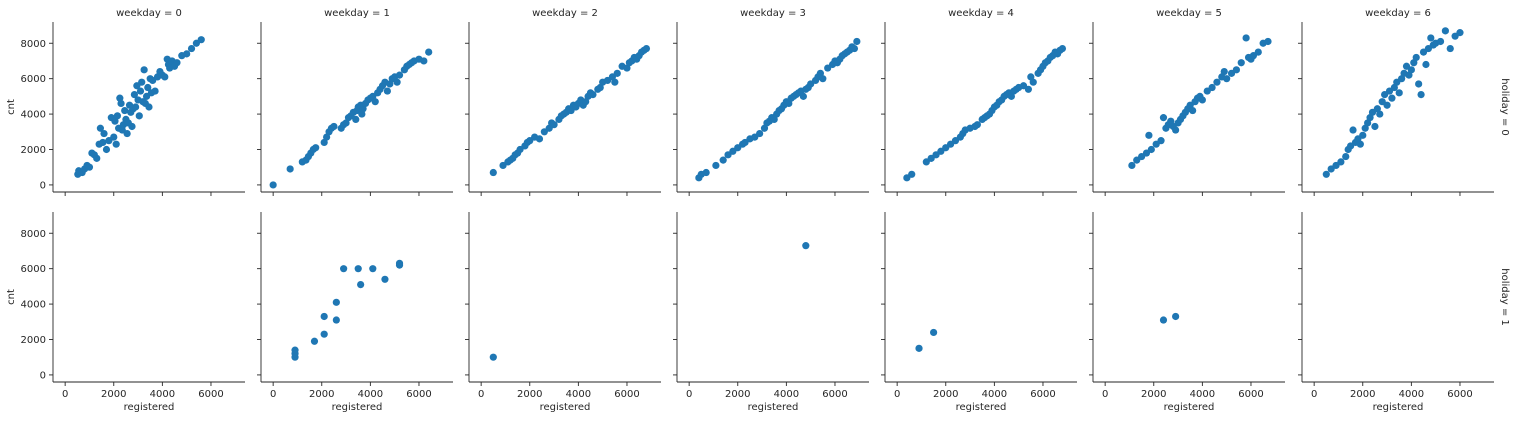 The height and width of the screenshot is (424, 1515). Describe the element at coordinates (43, 375) in the screenshot. I see `y-tick-label: 0` at that location.